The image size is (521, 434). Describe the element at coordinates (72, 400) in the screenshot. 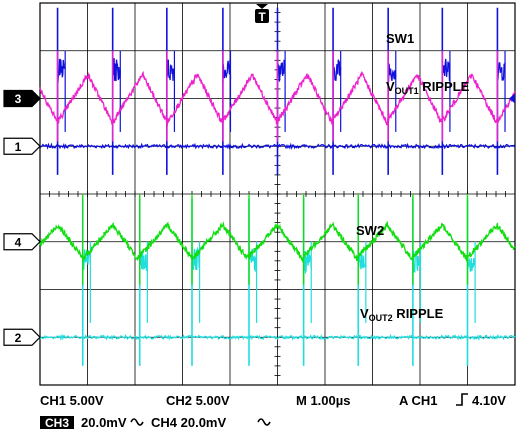

I see `ch1-scale: CH1 5.00V` at that location.